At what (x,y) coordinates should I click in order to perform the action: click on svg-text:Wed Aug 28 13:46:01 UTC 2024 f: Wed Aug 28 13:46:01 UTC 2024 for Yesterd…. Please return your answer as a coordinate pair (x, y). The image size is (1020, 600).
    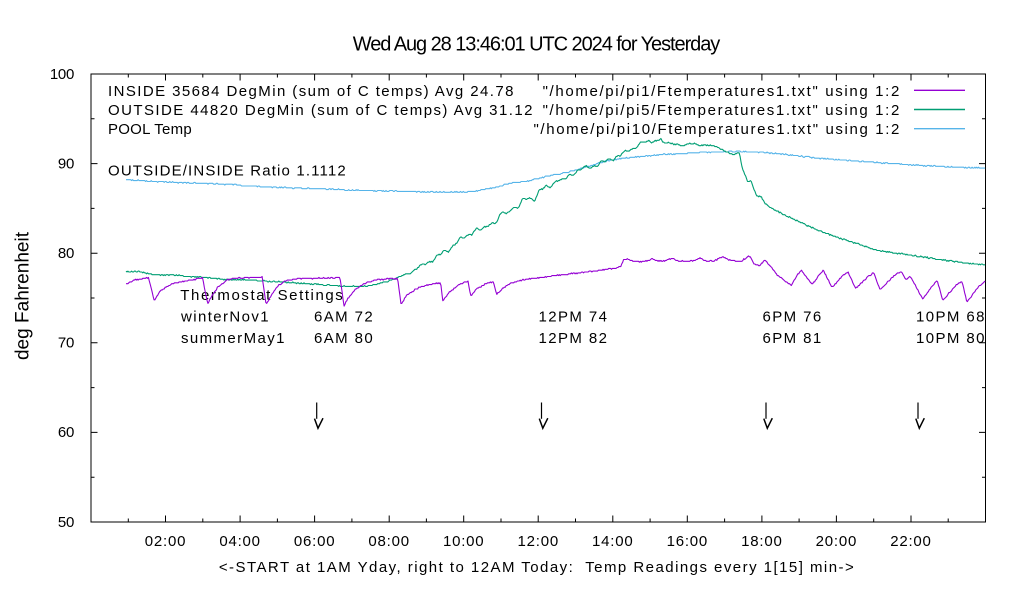
    Looking at the image, I should click on (537, 45).